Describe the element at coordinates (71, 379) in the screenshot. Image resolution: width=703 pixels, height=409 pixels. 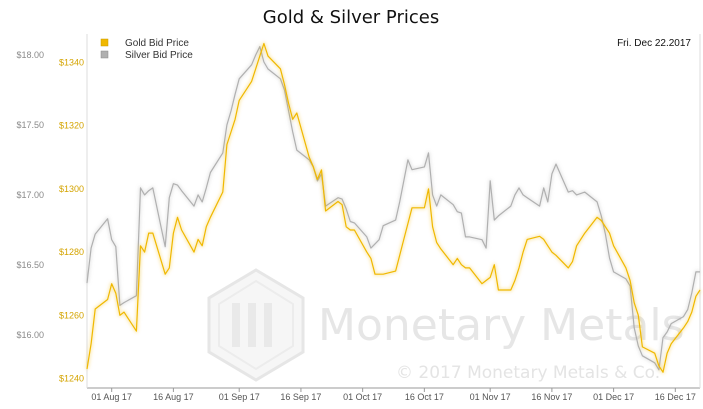
I see `gold-y-tick-label: $1240` at that location.